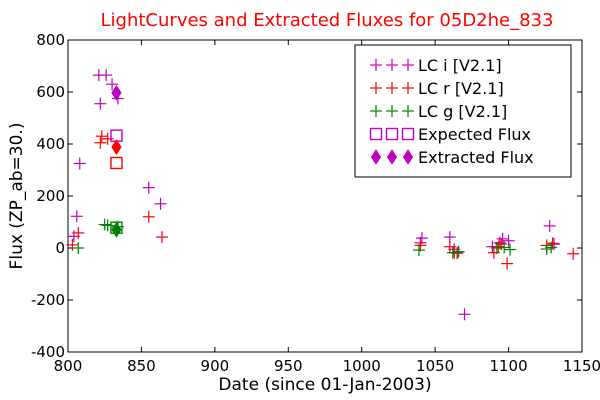 The width and height of the screenshot is (600, 400). I want to click on y-tick-label: 200, so click(50, 196).